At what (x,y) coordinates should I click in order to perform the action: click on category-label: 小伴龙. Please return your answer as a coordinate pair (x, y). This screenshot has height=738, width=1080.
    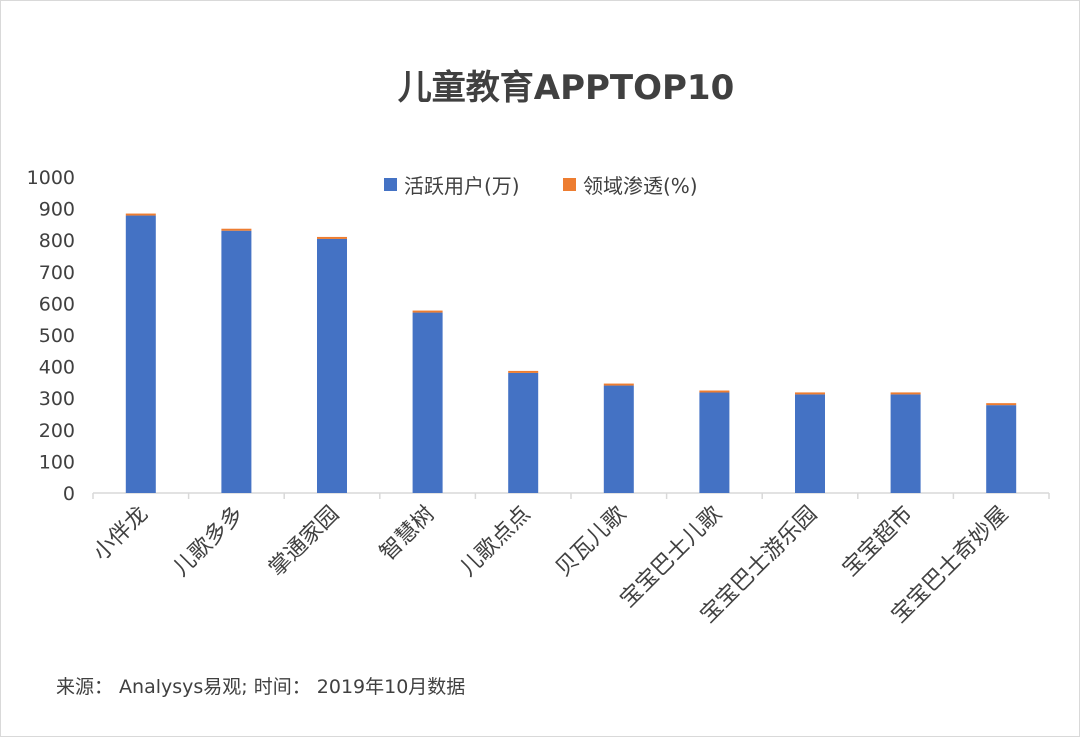
    Looking at the image, I should click on (121, 534).